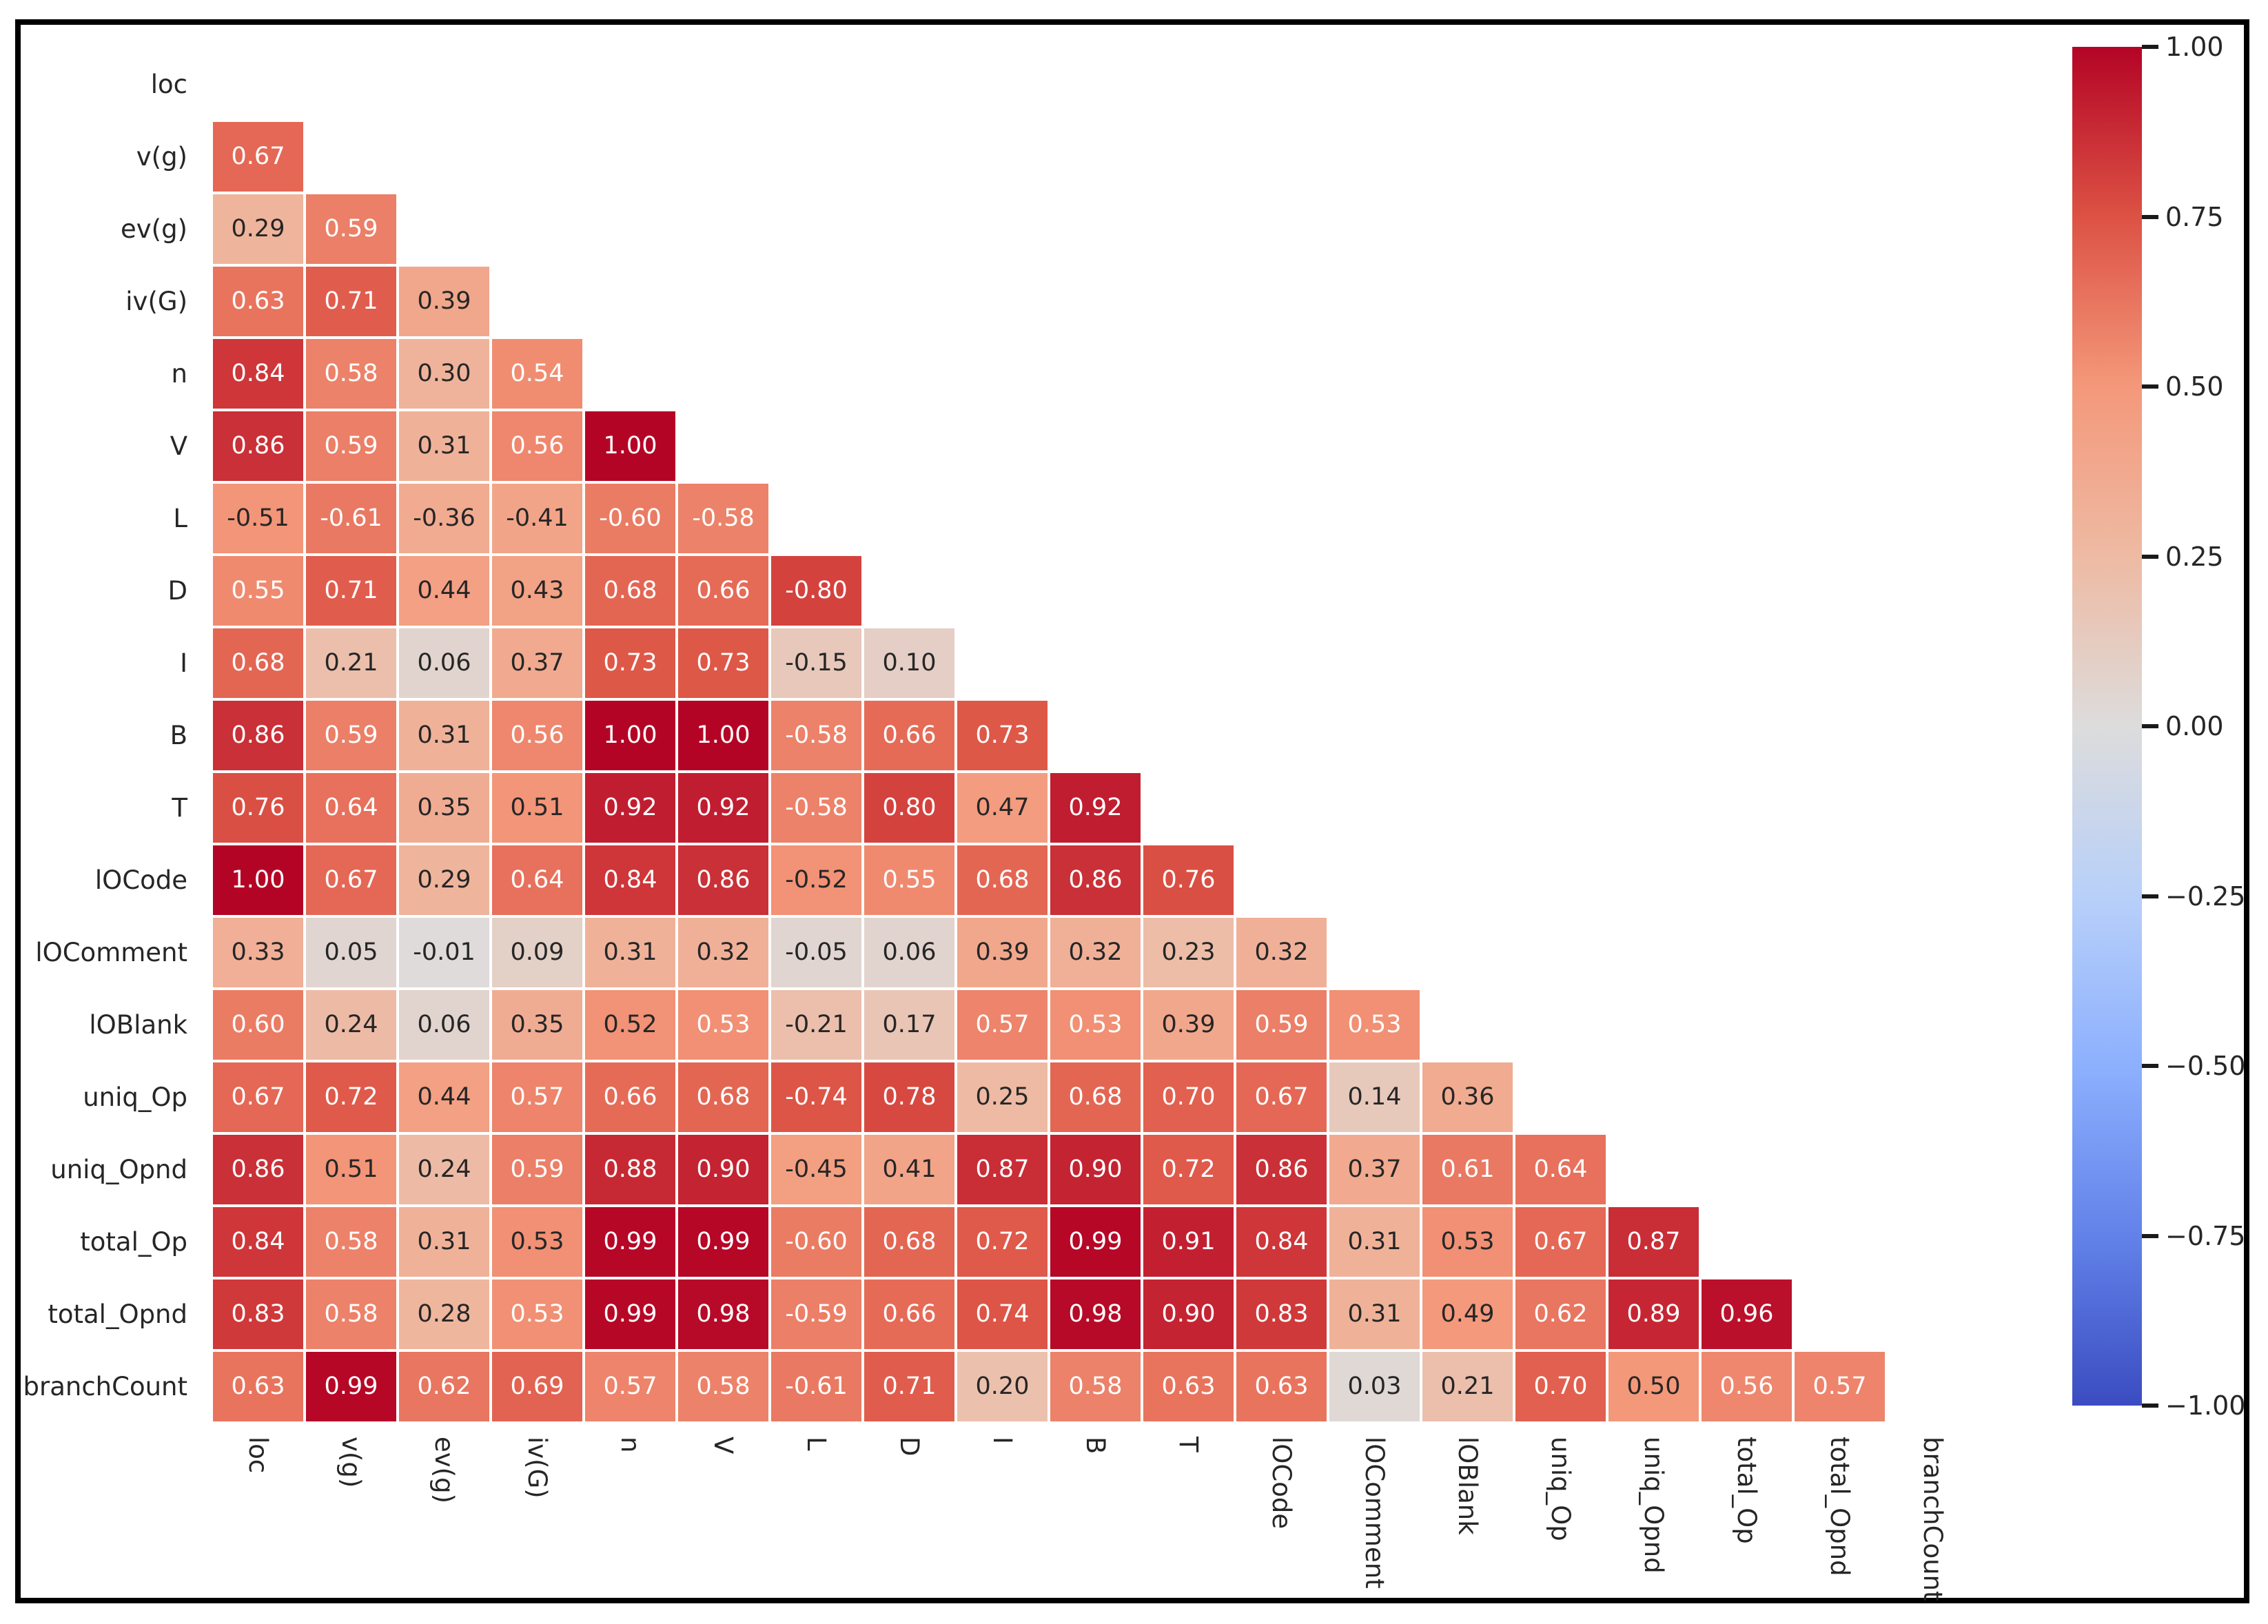  Describe the element at coordinates (445, 1097) in the screenshot. I see `heatmap-cell: 0.44` at that location.